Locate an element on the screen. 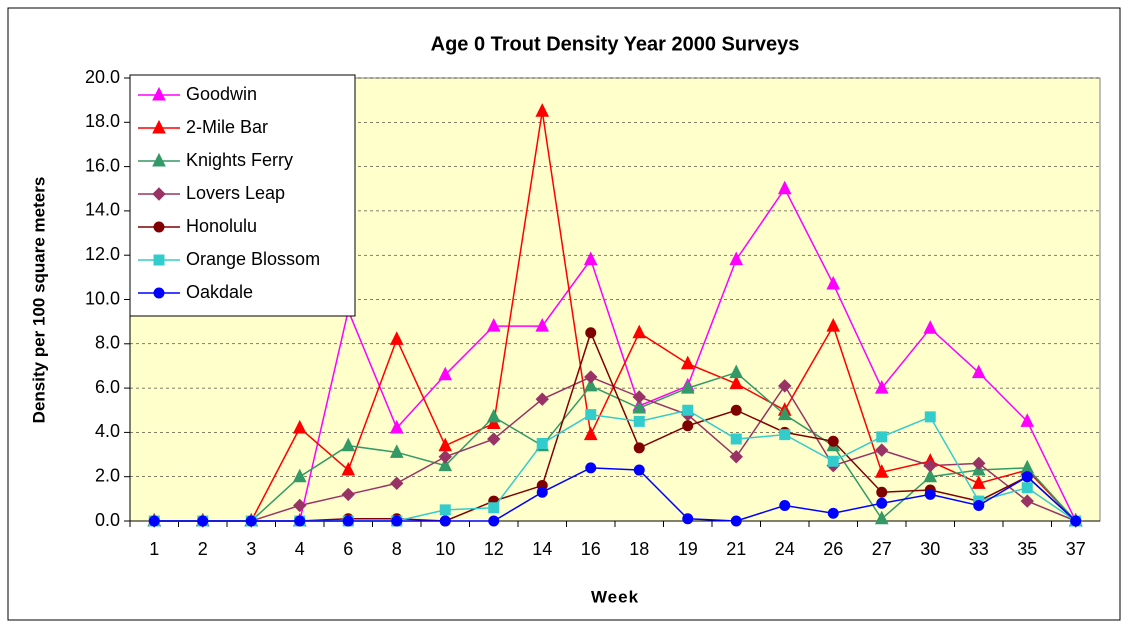 The image size is (1129, 637). legend-label: Knights Ferry is located at coordinates (239, 160).